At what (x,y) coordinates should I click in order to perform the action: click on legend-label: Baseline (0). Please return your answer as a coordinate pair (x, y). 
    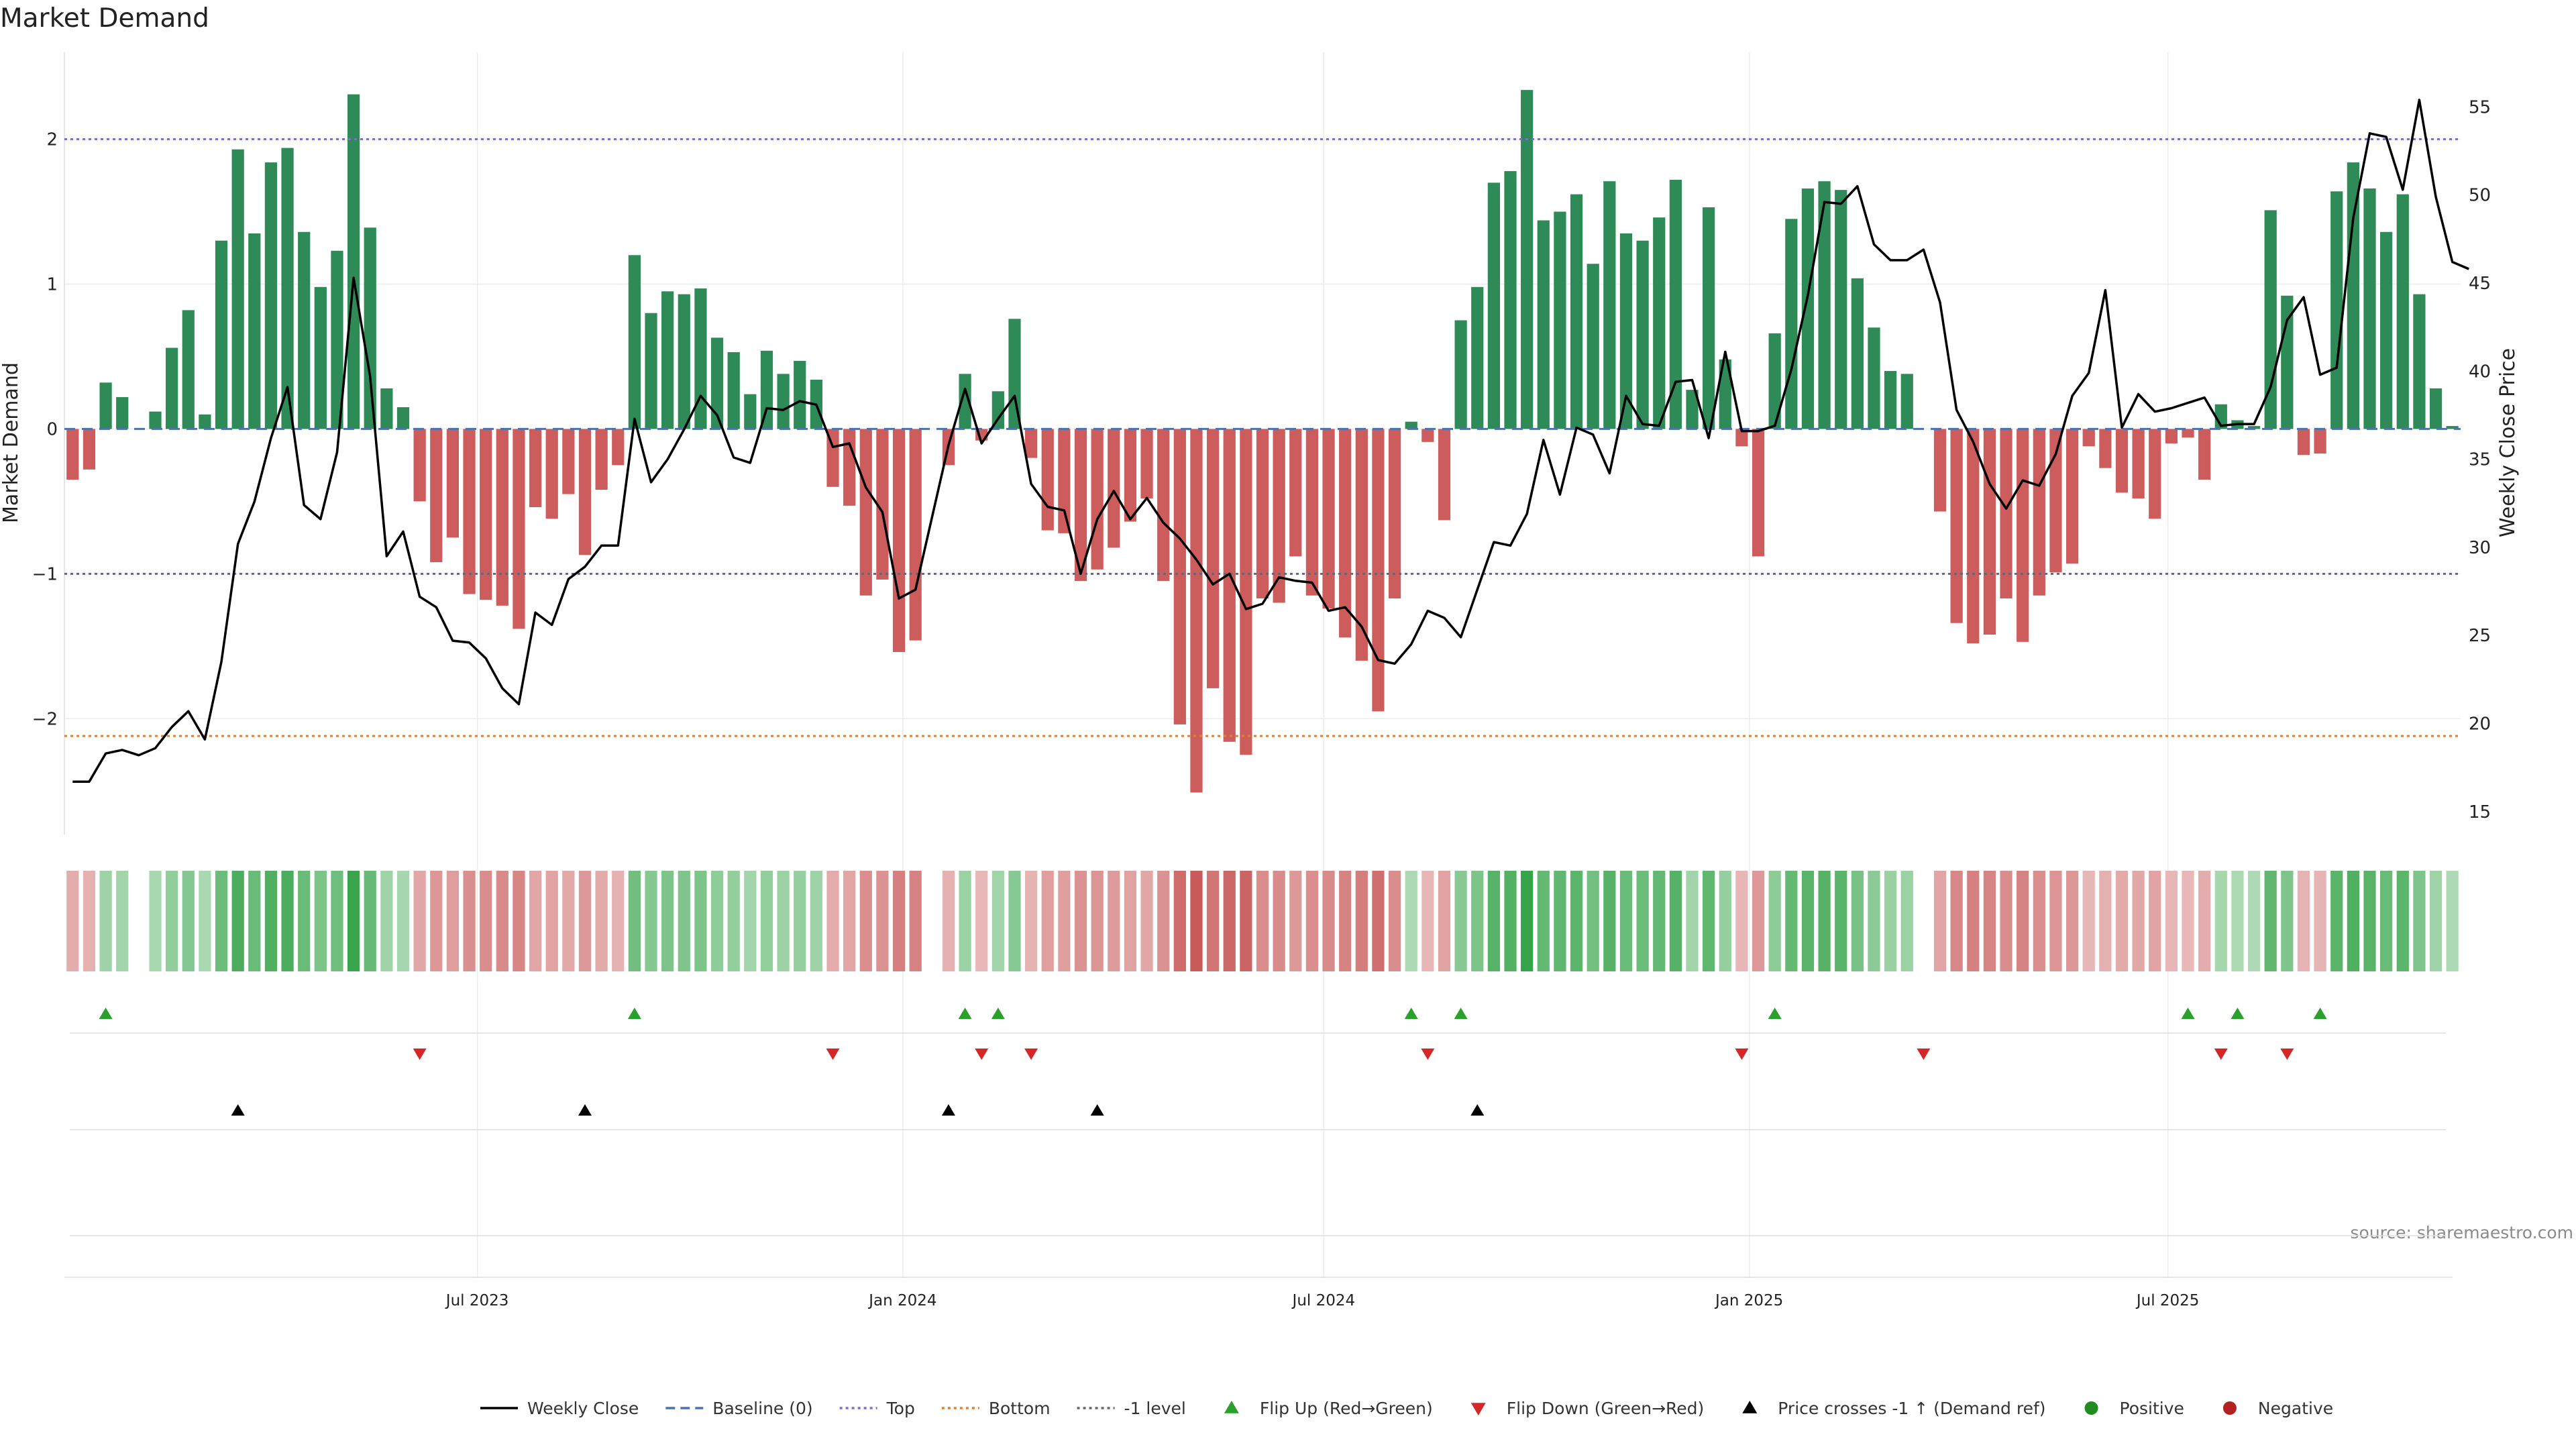
    Looking at the image, I should click on (762, 1408).